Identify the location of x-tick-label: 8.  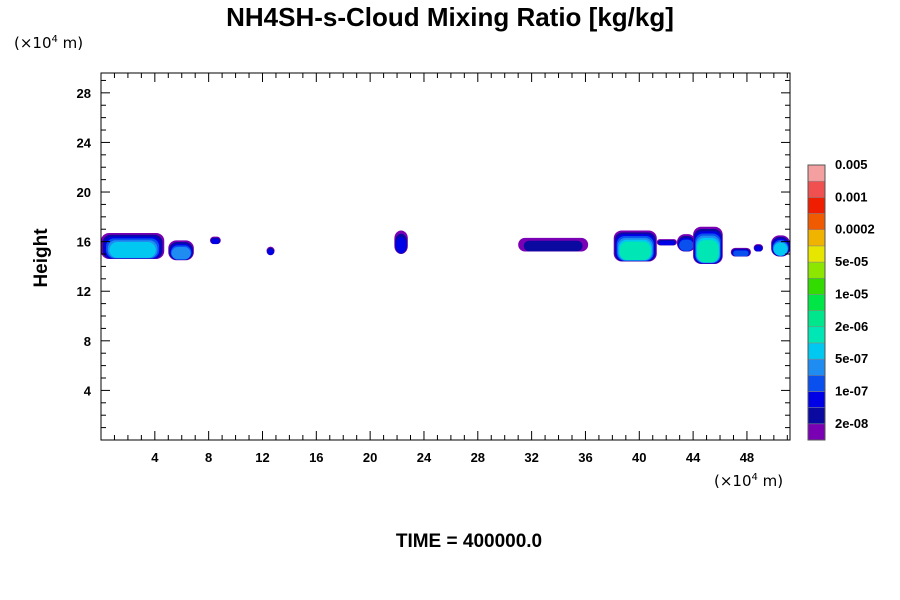
(208, 457).